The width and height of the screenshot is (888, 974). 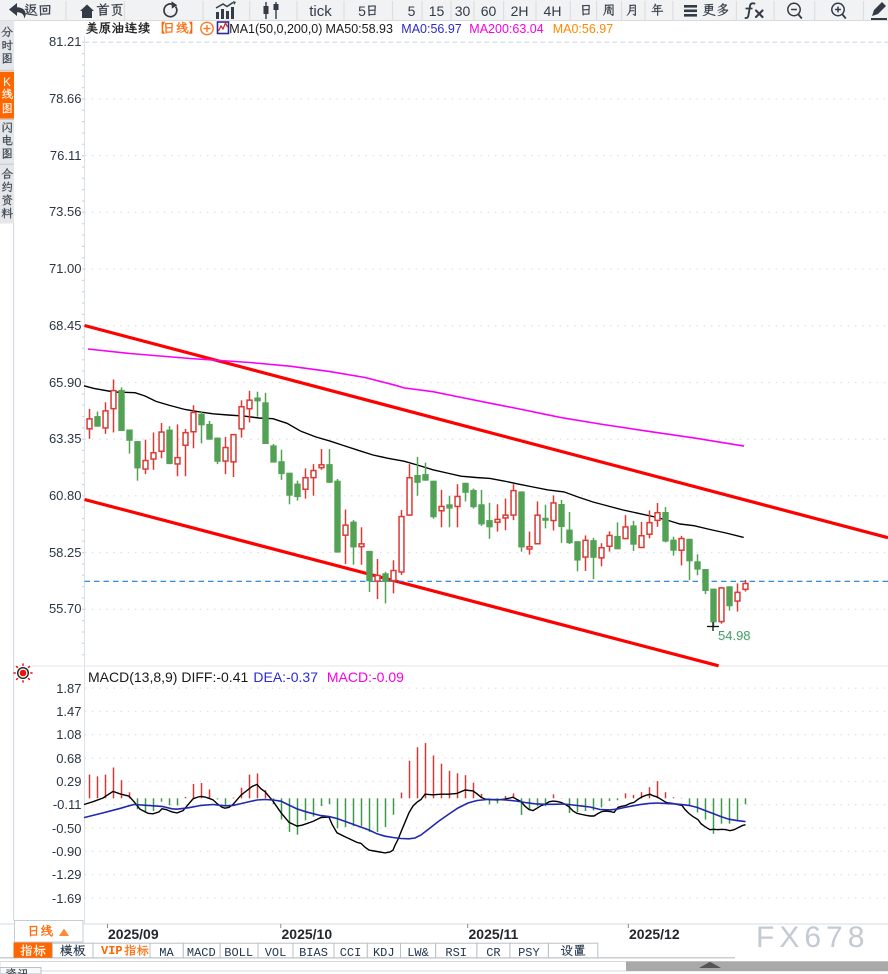 I want to click on svg-text: K, so click(x=7, y=83).